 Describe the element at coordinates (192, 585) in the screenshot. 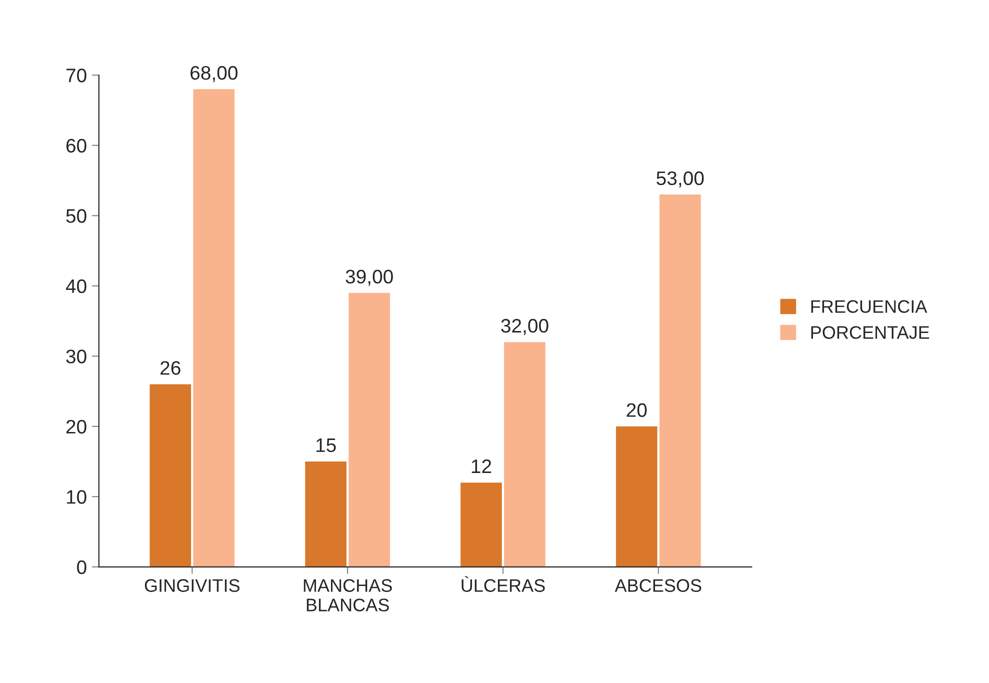

I see `x-tick-label: GINGIVITIS` at that location.